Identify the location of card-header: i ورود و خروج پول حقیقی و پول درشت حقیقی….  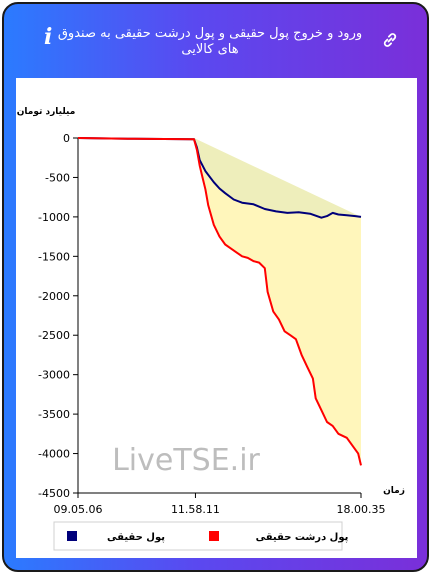
(215, 41).